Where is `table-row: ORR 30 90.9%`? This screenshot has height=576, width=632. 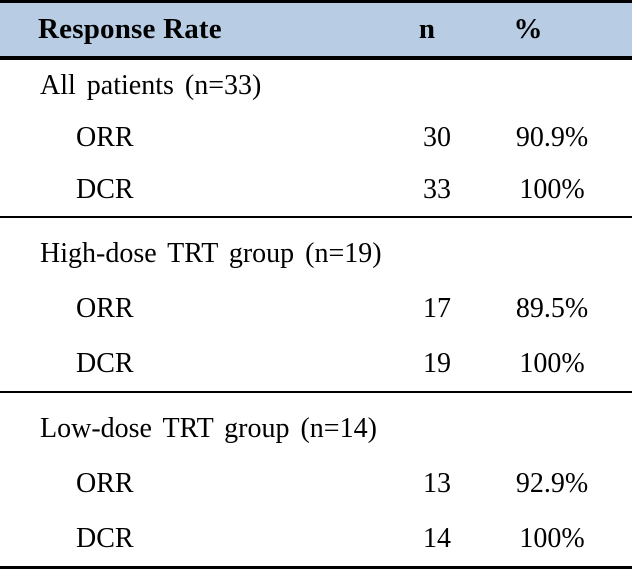 table-row: ORR 30 90.9% is located at coordinates (316, 138).